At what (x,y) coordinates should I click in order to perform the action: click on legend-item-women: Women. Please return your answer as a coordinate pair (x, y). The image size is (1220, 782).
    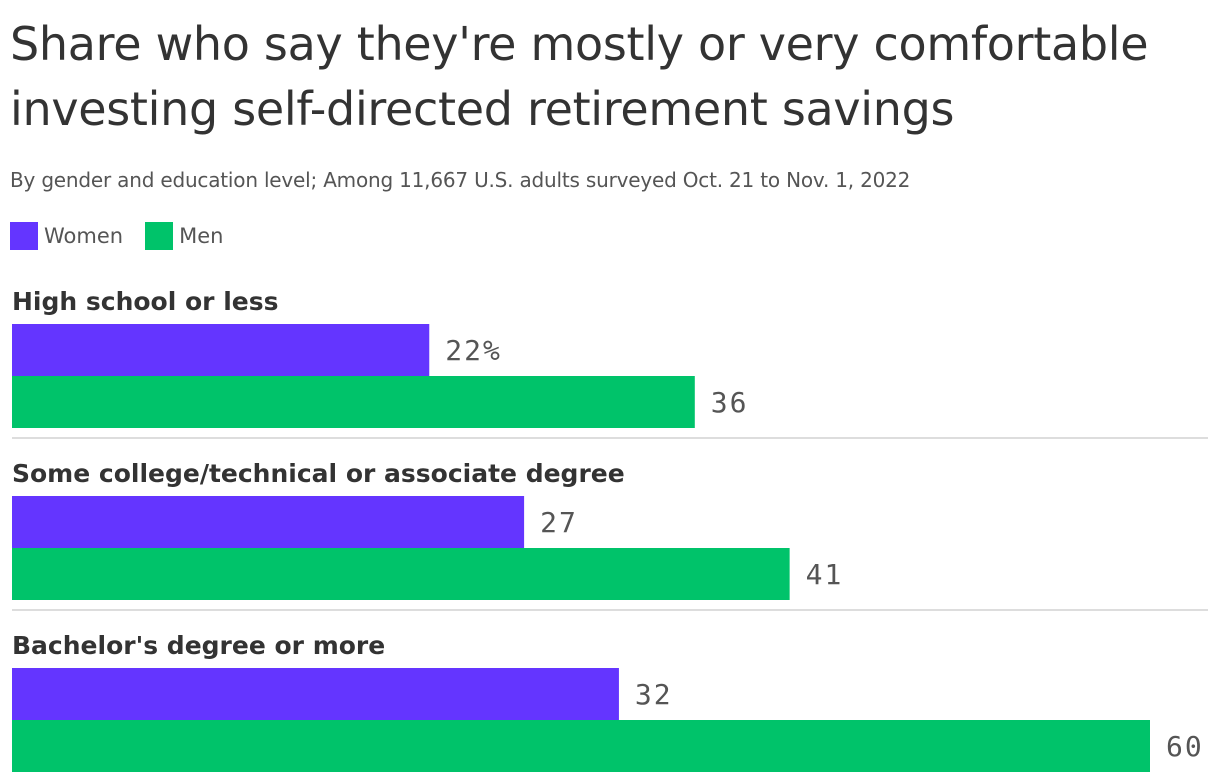
    Looking at the image, I should click on (66, 236).